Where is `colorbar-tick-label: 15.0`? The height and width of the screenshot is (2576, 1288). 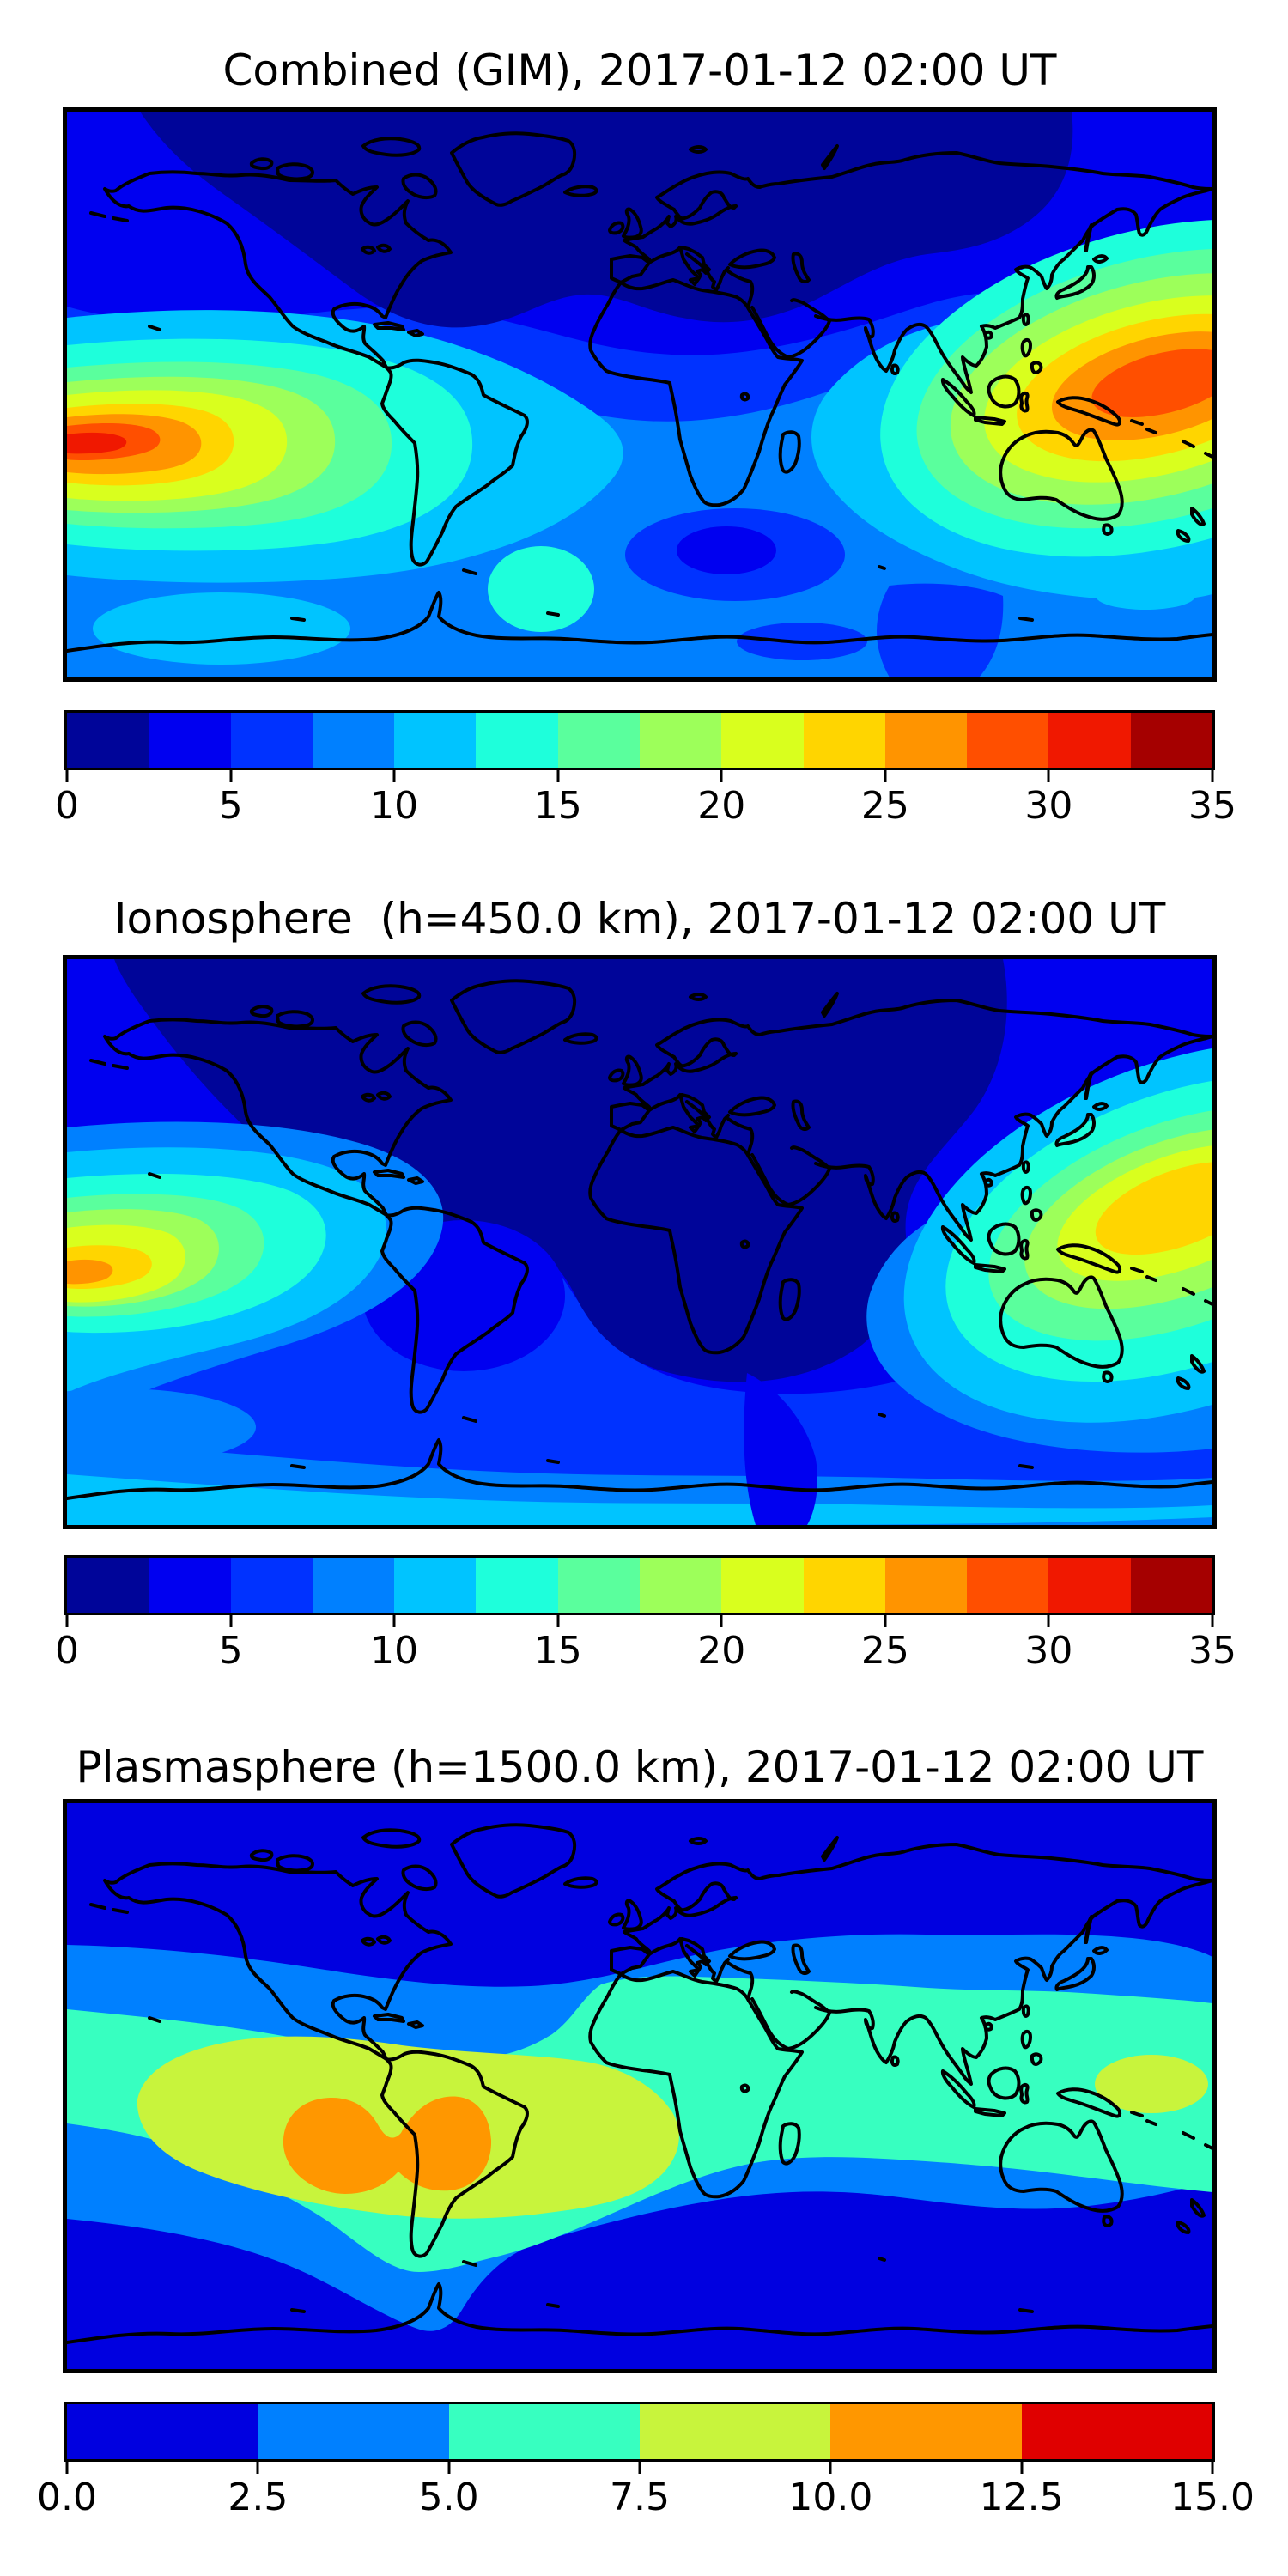 colorbar-tick-label: 15.0 is located at coordinates (1213, 2497).